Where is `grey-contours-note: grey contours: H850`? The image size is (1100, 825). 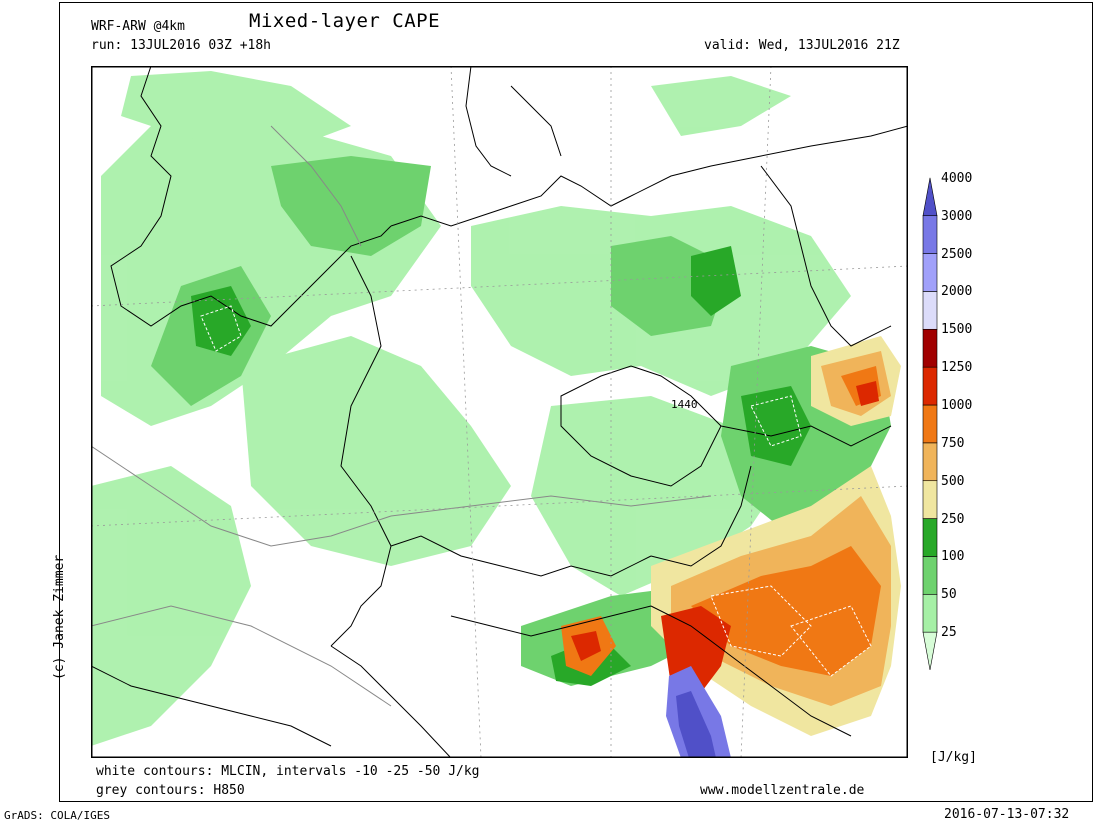 grey-contours-note: grey contours: H850 is located at coordinates (170, 790).